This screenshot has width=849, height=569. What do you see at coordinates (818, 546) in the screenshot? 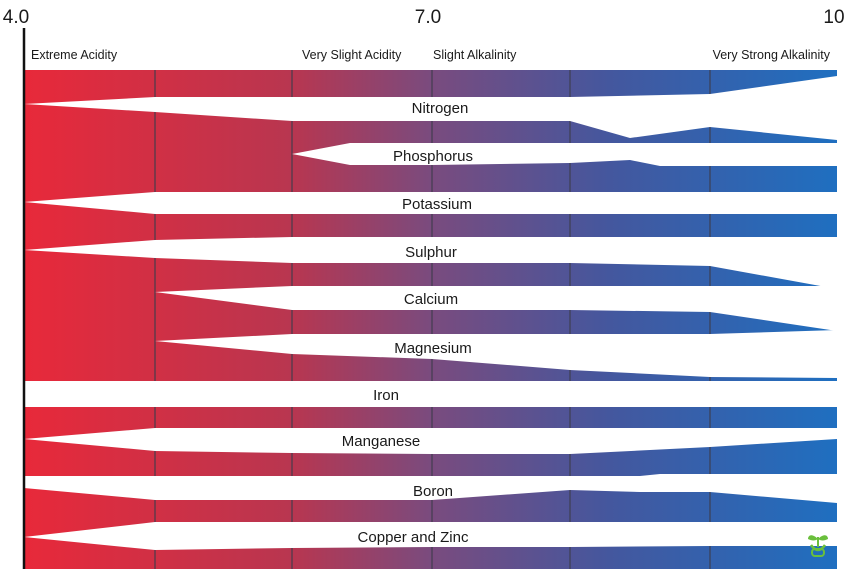
I see `sprout-icon` at bounding box center [818, 546].